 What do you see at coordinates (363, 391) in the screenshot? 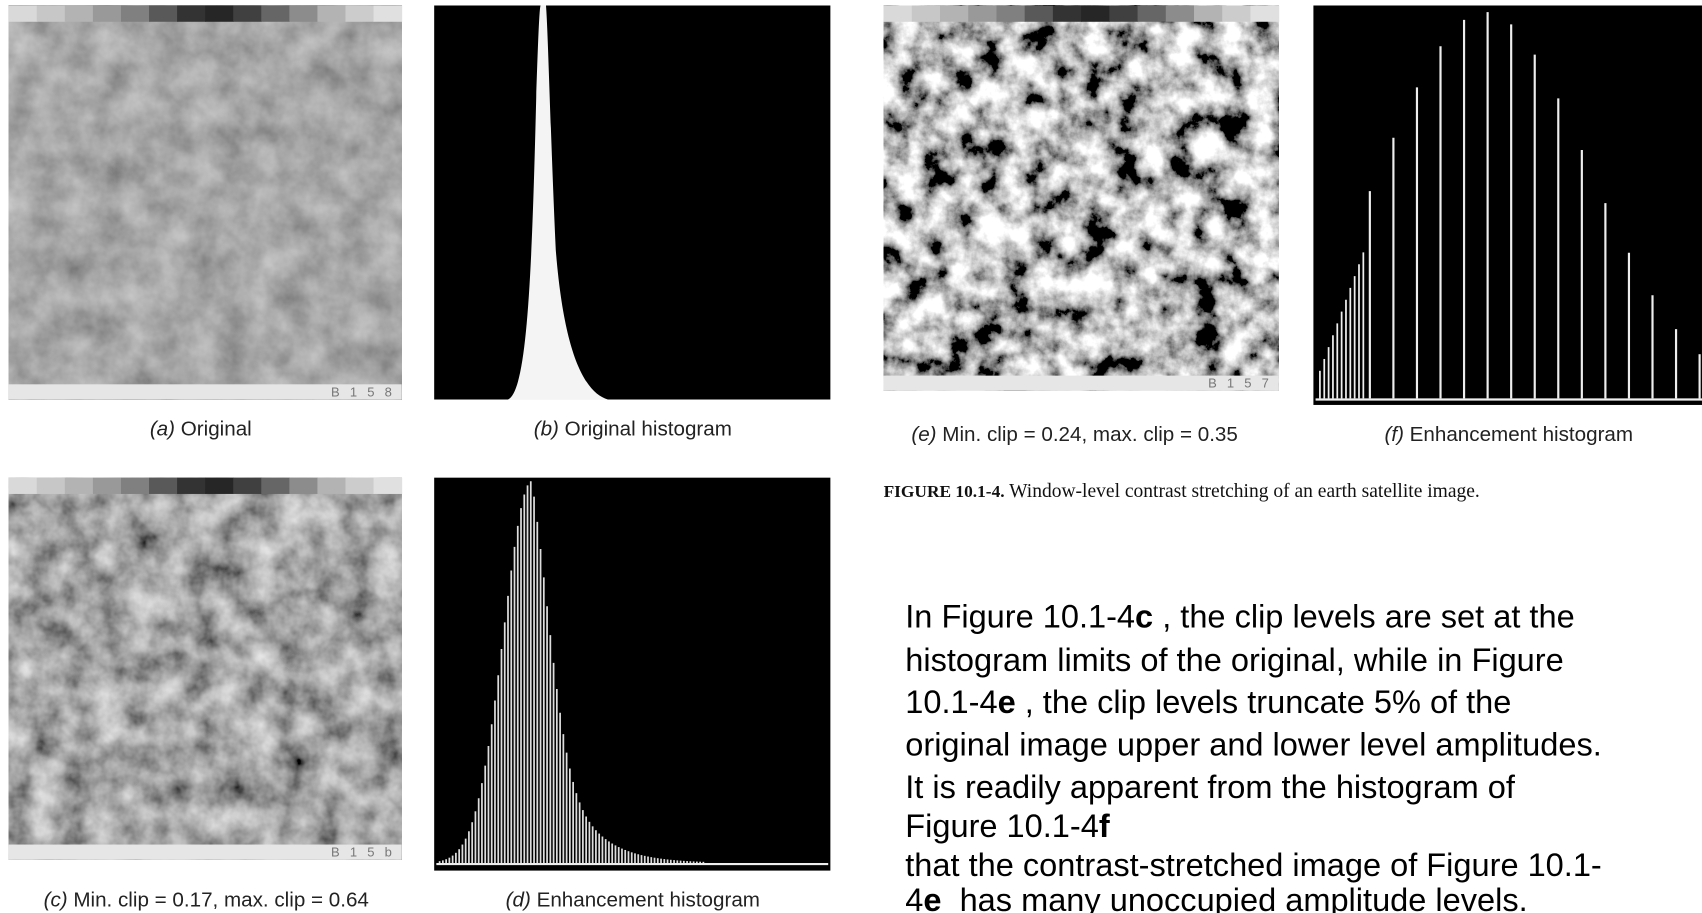
I see `image-code: B 1 5 8` at bounding box center [363, 391].